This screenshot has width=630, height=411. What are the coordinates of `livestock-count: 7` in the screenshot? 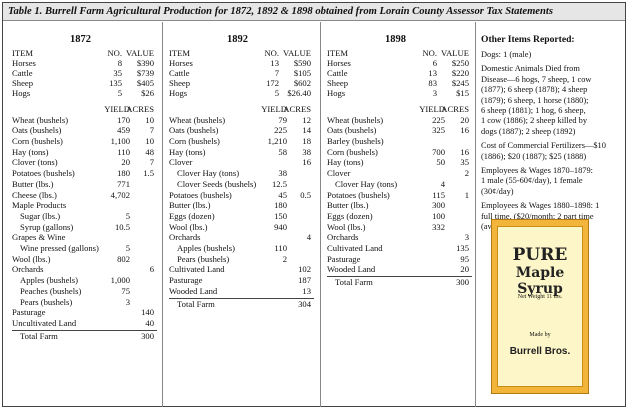 It's located at (276, 73).